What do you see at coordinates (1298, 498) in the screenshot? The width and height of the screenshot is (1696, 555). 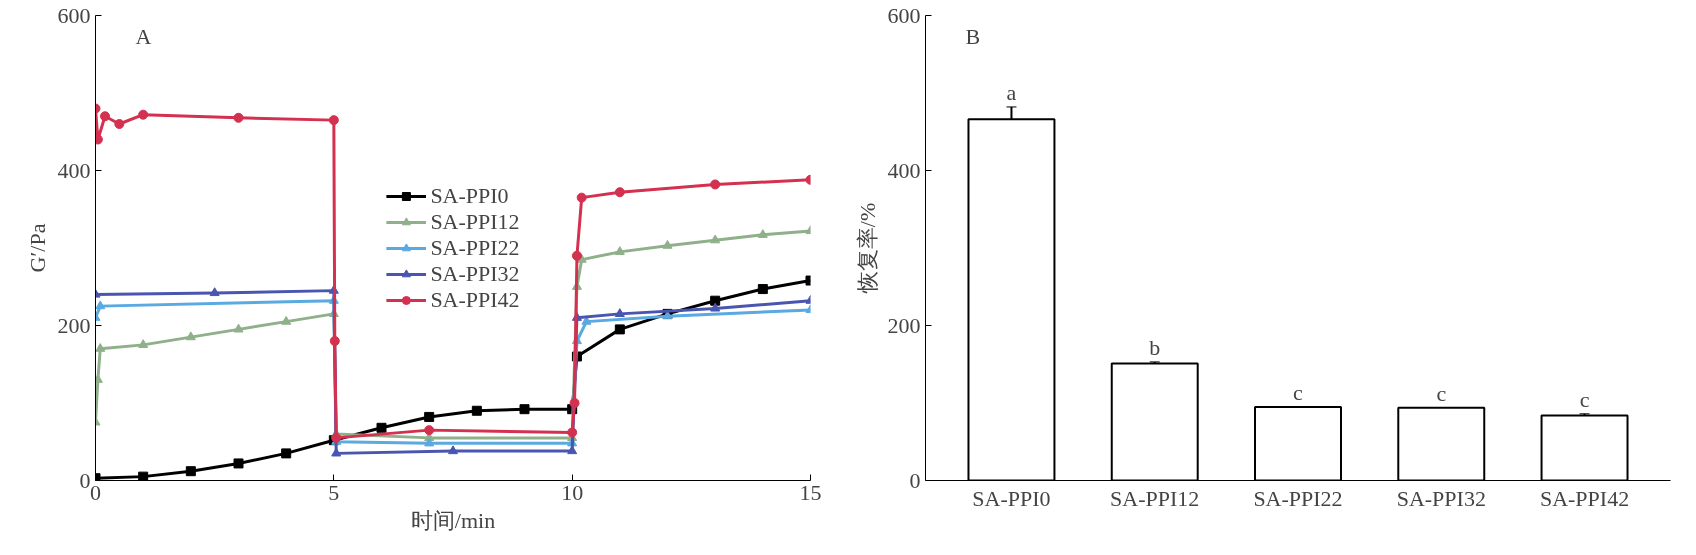 I see `x-tick-label: SA-PPI22` at bounding box center [1298, 498].